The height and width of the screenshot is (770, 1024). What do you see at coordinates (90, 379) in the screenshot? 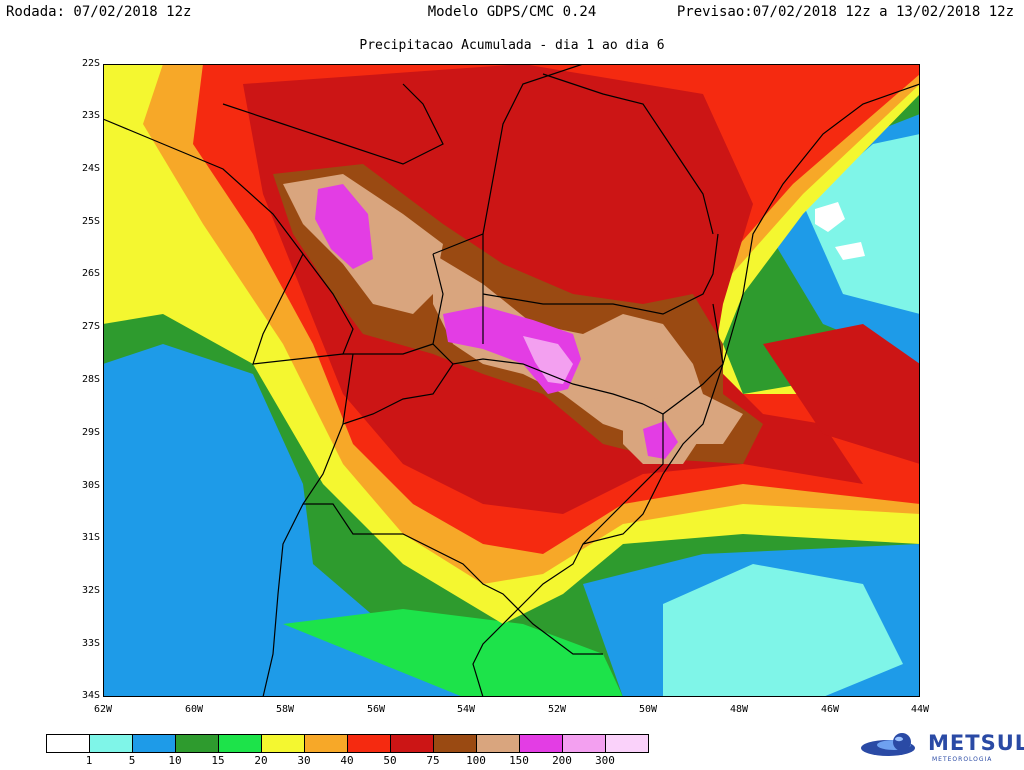
I see `lat-label: 28S` at bounding box center [90, 379].